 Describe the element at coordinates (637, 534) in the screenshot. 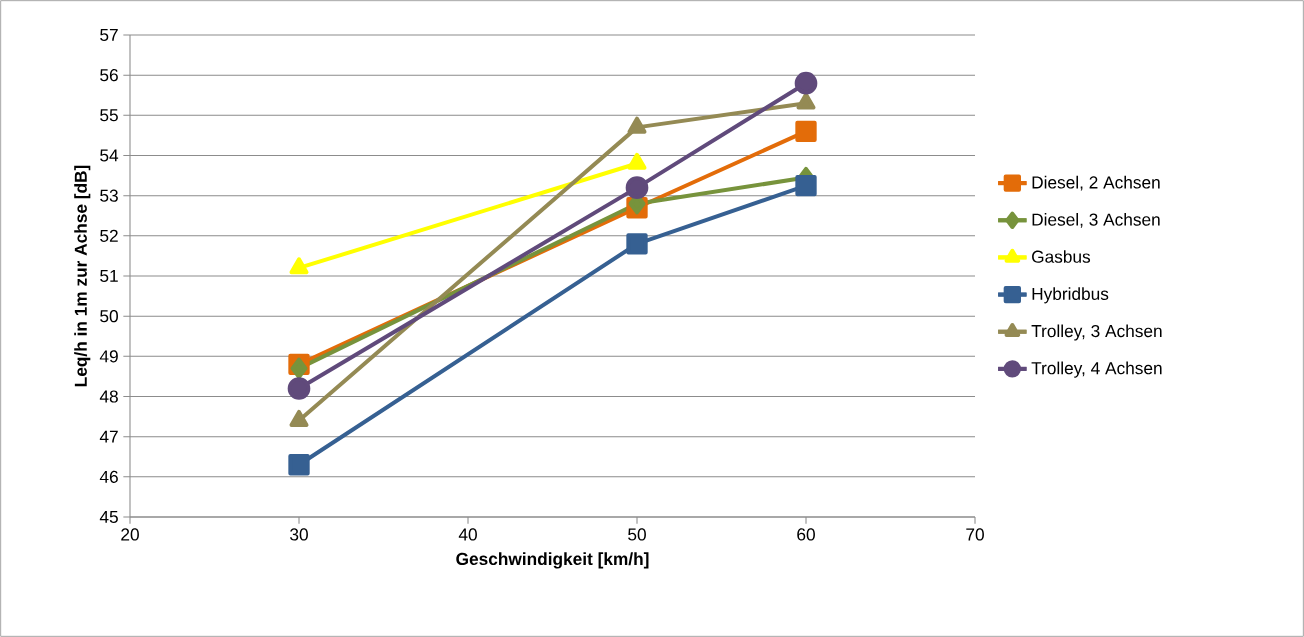

I see `x-tick-label: 50` at that location.